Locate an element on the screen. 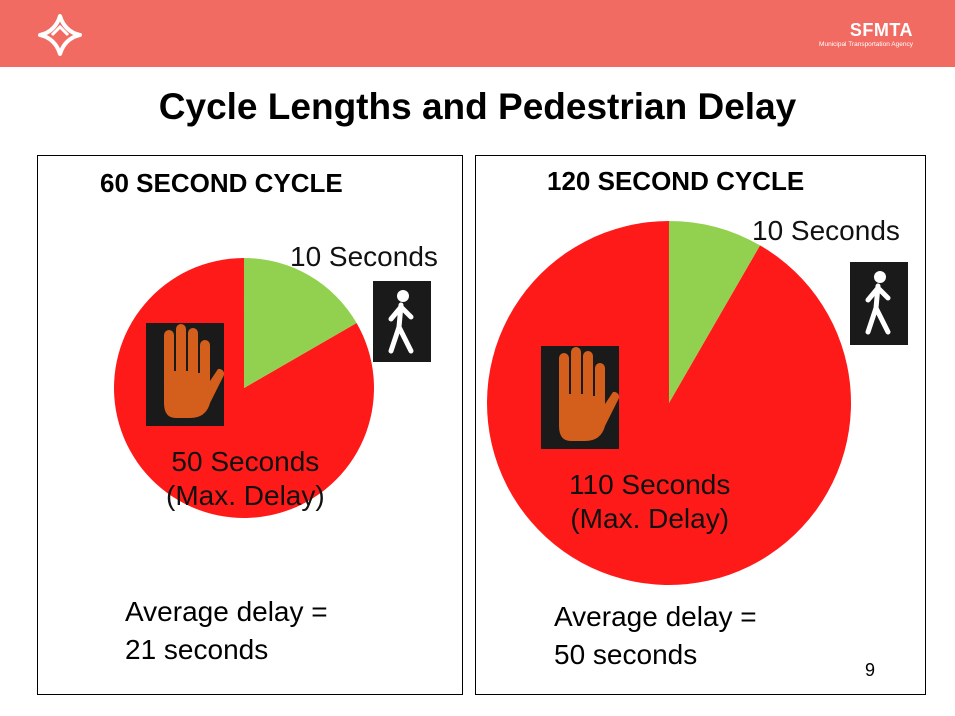 The height and width of the screenshot is (716, 955). sfmta-logo-icon is located at coordinates (60, 35).